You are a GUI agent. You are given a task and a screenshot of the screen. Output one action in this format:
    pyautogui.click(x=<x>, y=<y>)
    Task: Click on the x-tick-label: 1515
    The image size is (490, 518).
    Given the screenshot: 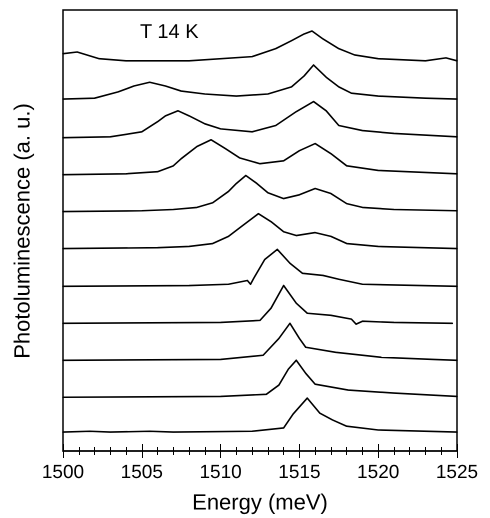 What is the action you would take?
    pyautogui.click(x=299, y=472)
    